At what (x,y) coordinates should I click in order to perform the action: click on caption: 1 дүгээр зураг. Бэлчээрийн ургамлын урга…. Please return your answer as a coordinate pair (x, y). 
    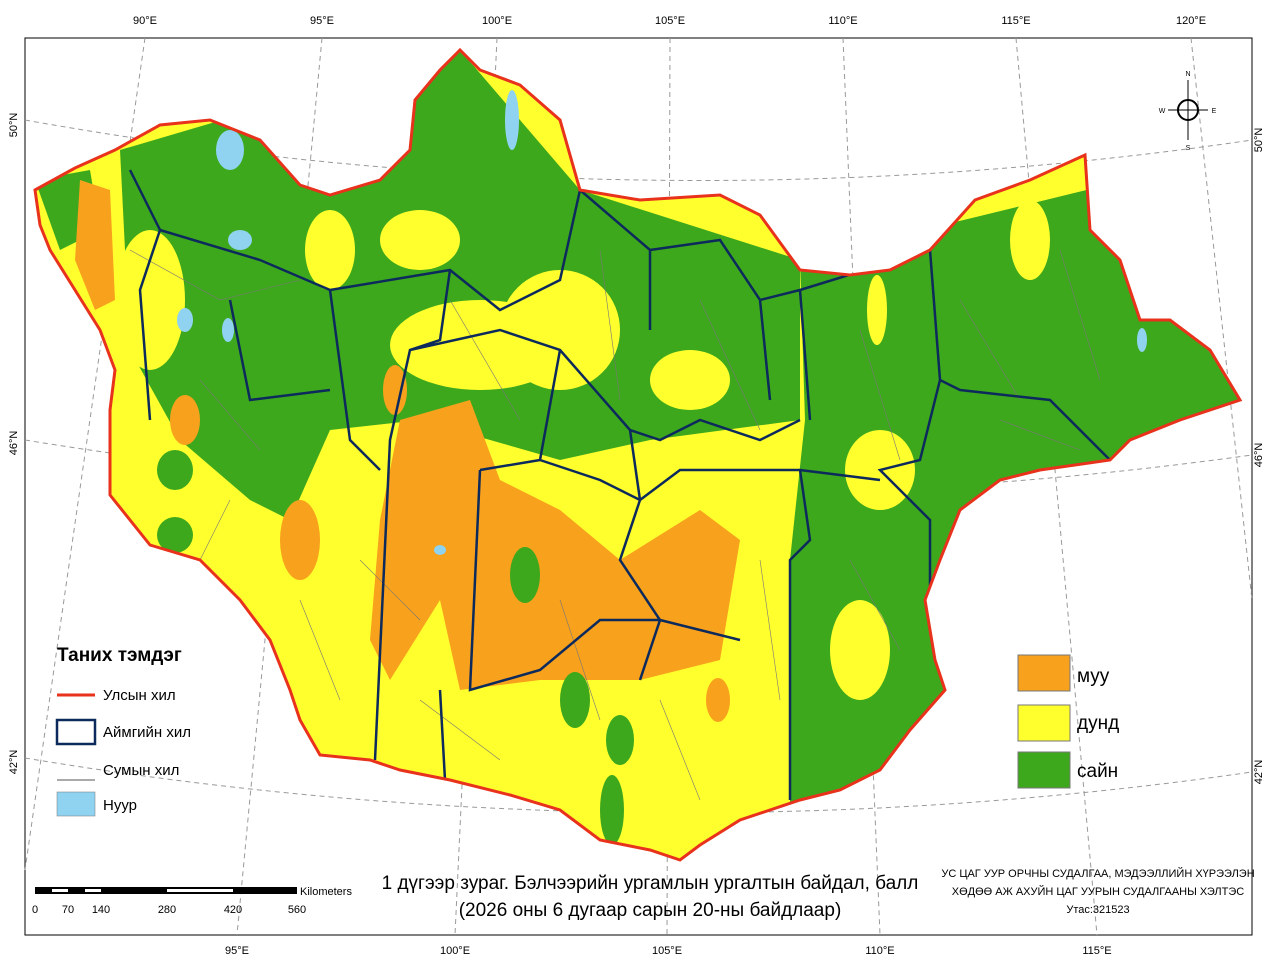
    Looking at the image, I should click on (650, 883).